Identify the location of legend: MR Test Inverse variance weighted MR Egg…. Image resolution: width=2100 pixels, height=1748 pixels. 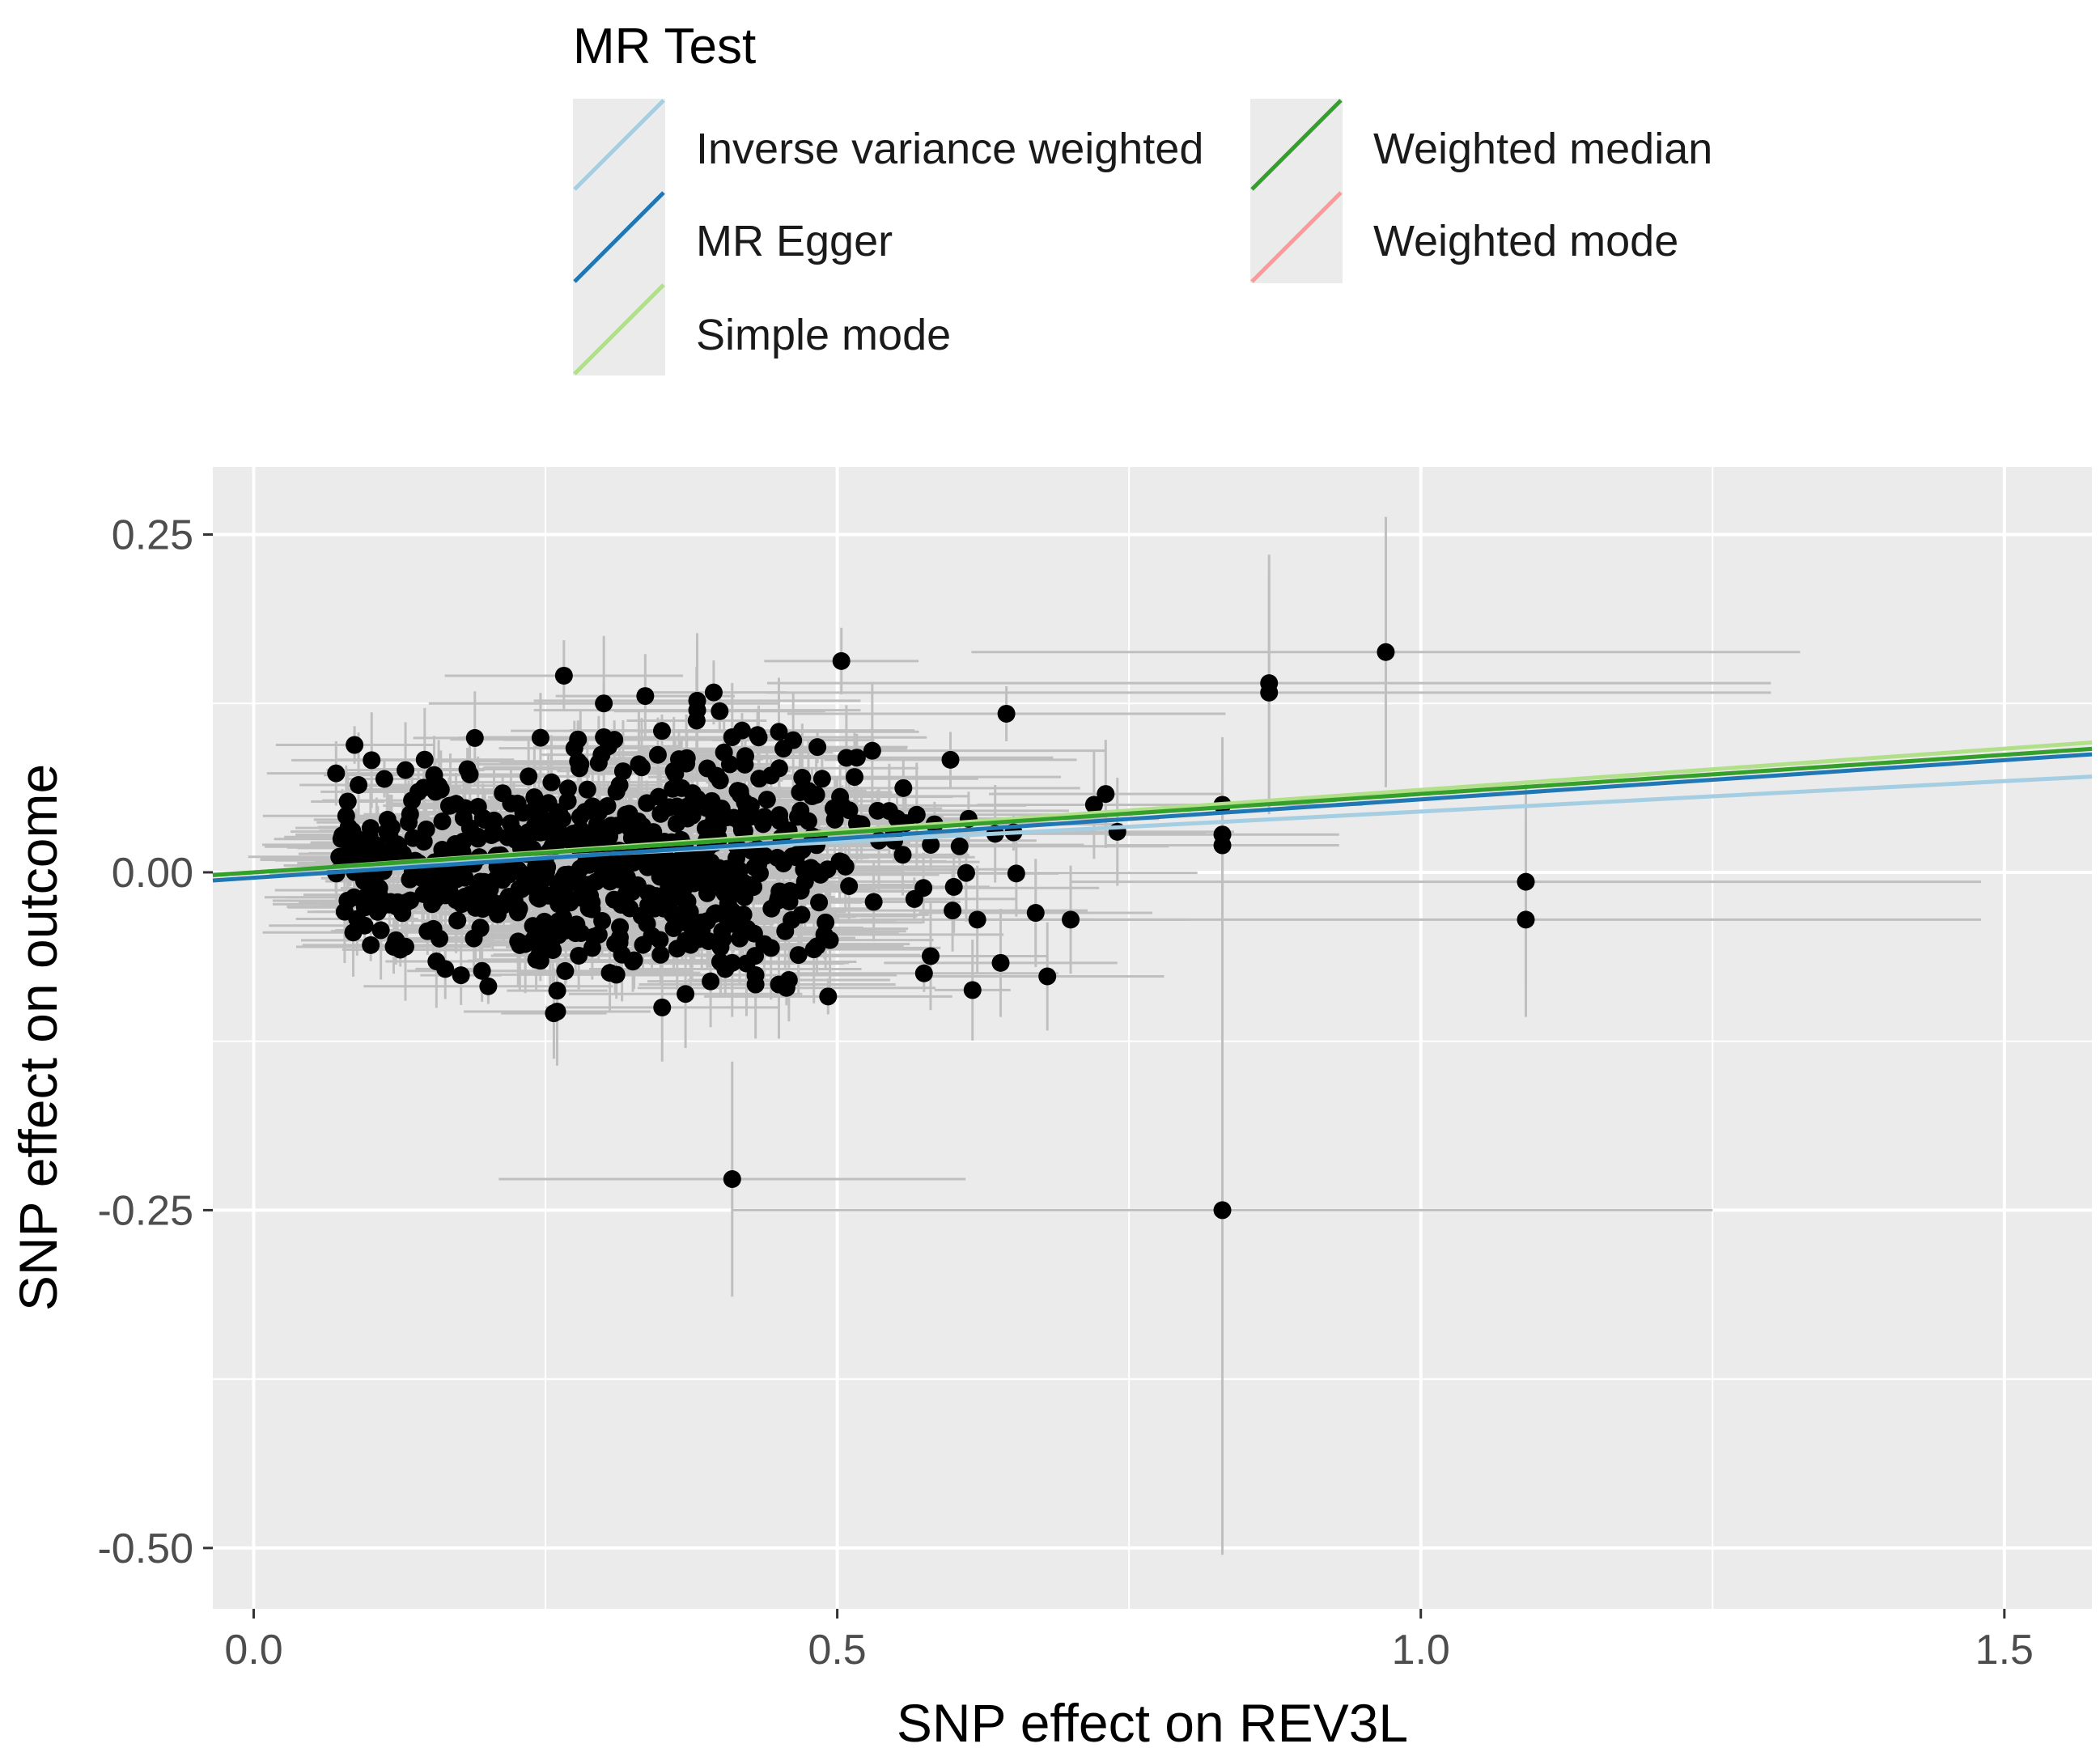
(1143, 197).